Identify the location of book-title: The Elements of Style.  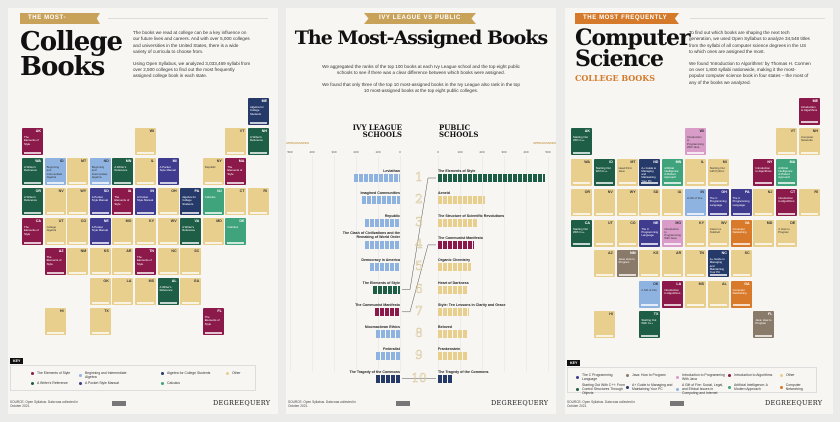
(144, 260).